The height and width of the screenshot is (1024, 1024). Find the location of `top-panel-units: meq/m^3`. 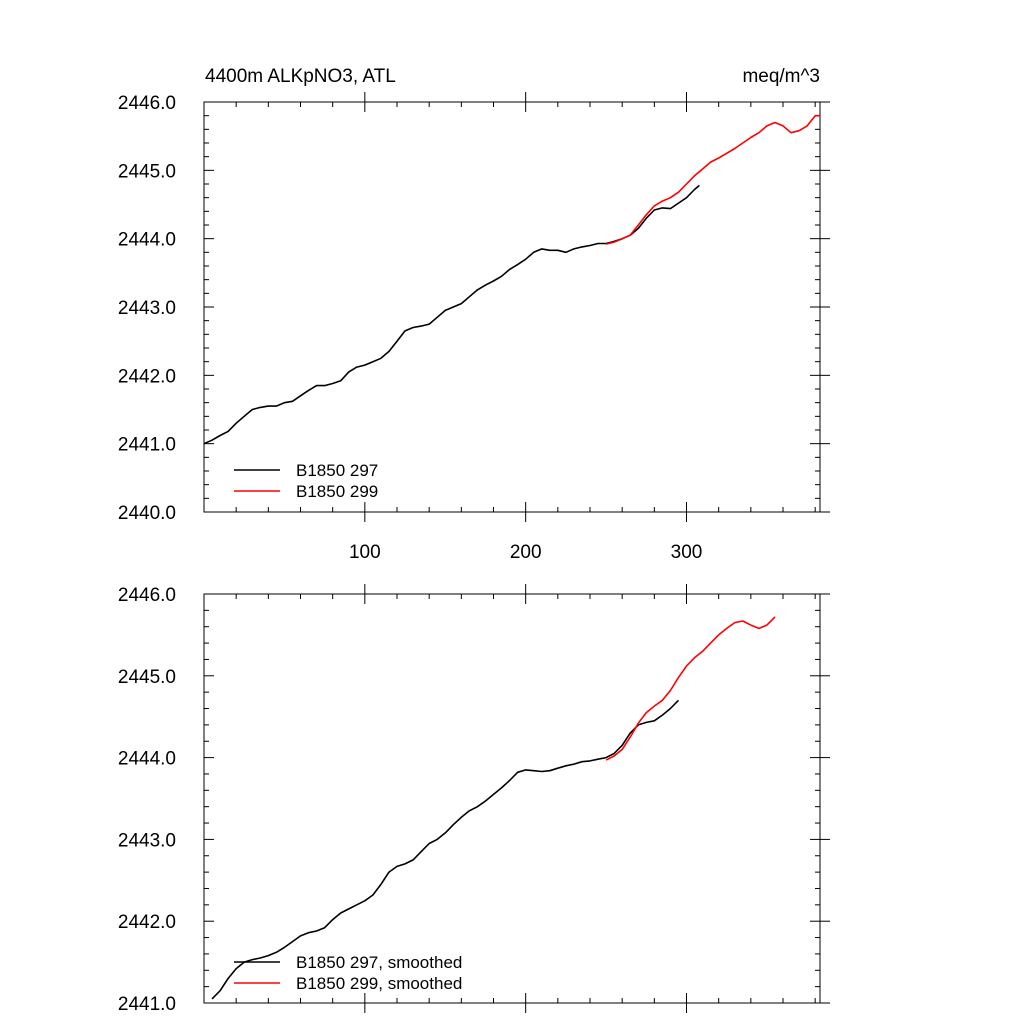

top-panel-units: meq/m^3 is located at coordinates (781, 76).